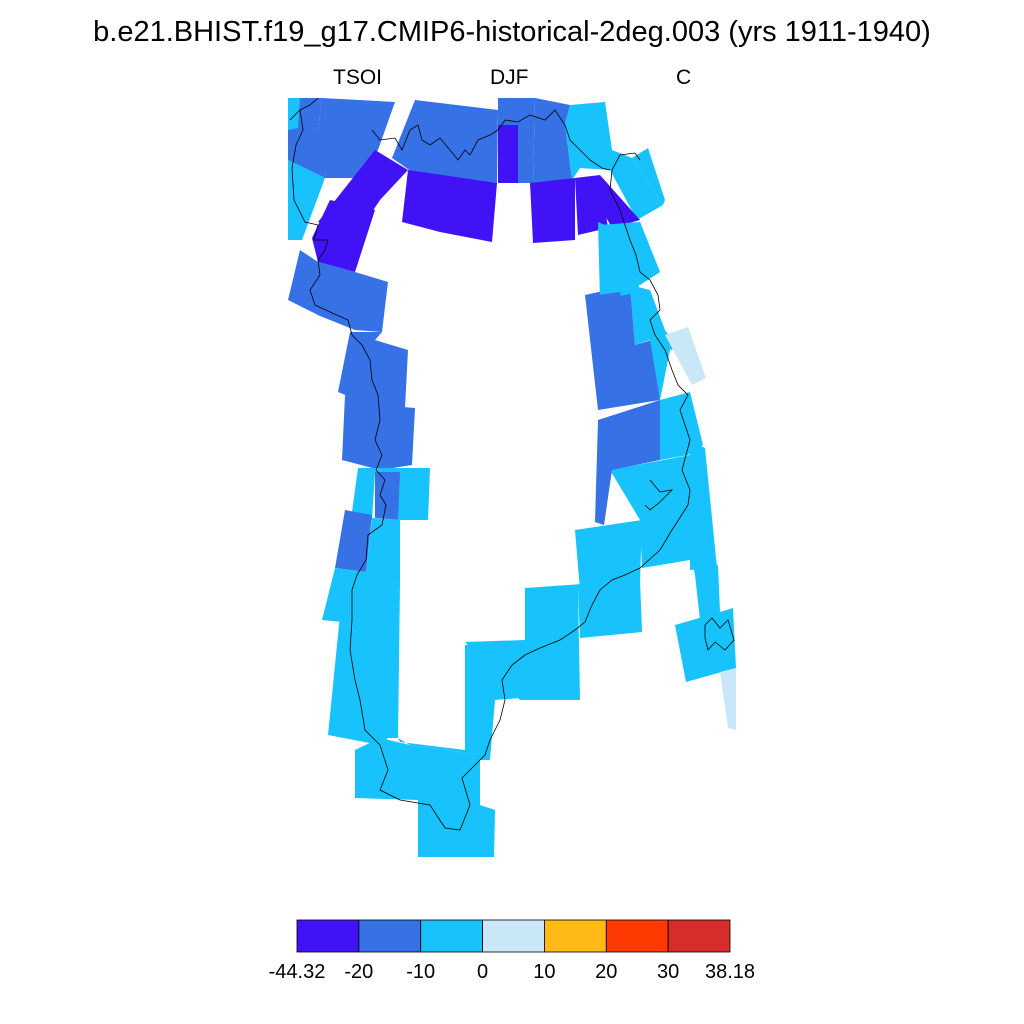 The height and width of the screenshot is (1024, 1024). What do you see at coordinates (358, 77) in the screenshot?
I see `variable-label: TSOI` at bounding box center [358, 77].